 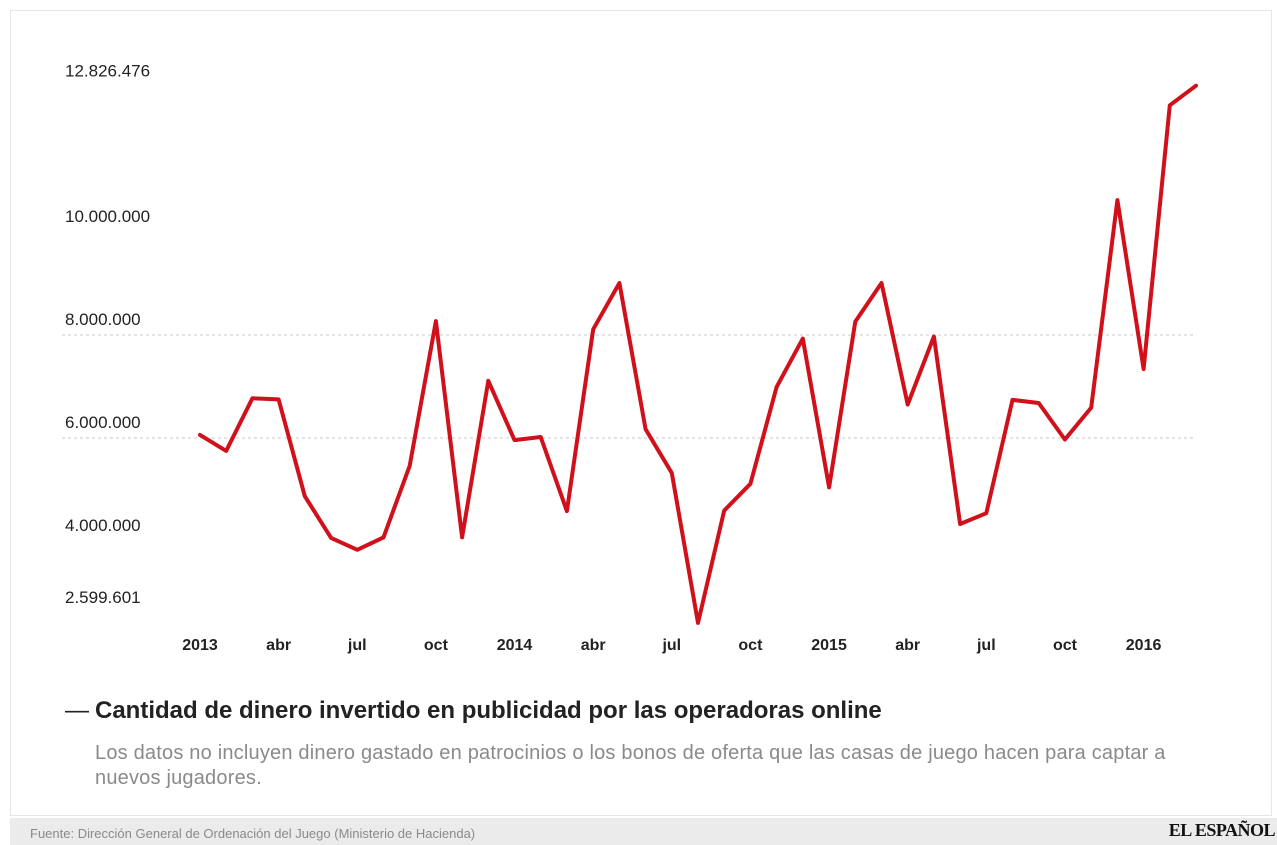 I want to click on x-tick-label: 2014, so click(x=515, y=645).